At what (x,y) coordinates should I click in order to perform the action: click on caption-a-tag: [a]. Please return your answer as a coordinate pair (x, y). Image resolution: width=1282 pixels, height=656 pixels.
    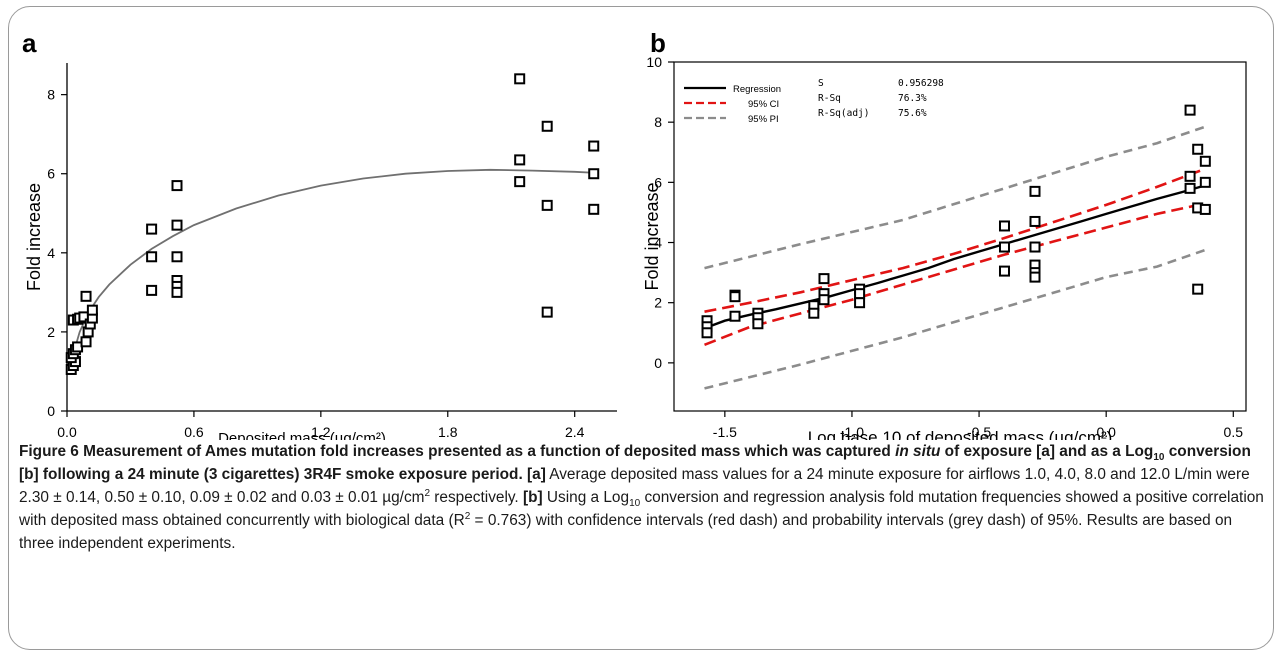
    Looking at the image, I should click on (536, 474).